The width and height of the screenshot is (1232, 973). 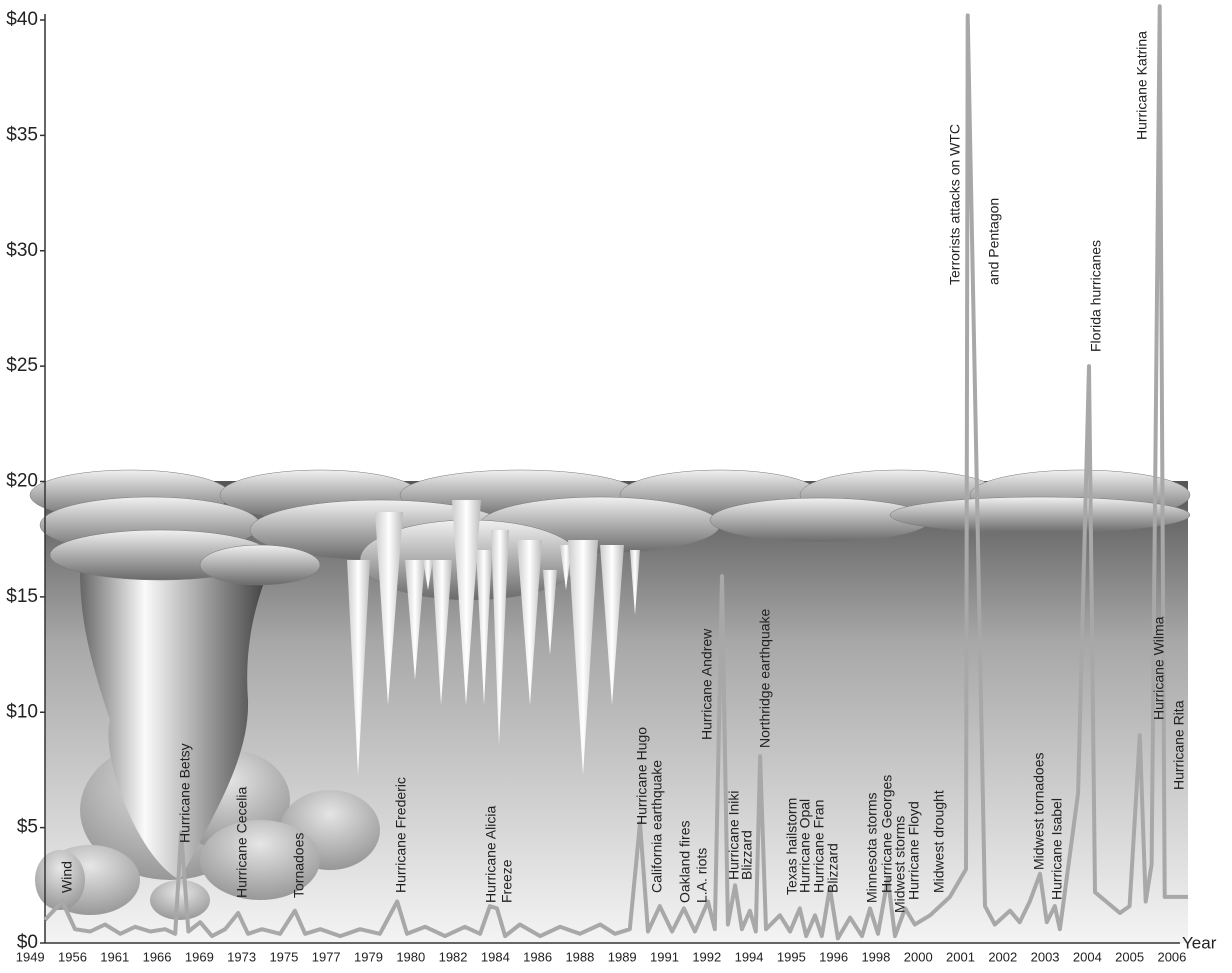 What do you see at coordinates (30, 957) in the screenshot?
I see `x-tick-label: 1949` at bounding box center [30, 957].